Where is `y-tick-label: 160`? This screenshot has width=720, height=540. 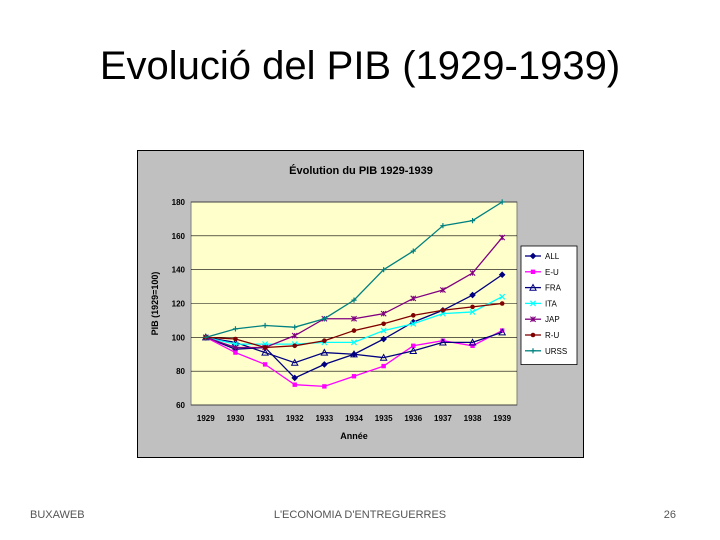
y-tick-label: 160 is located at coordinates (179, 236).